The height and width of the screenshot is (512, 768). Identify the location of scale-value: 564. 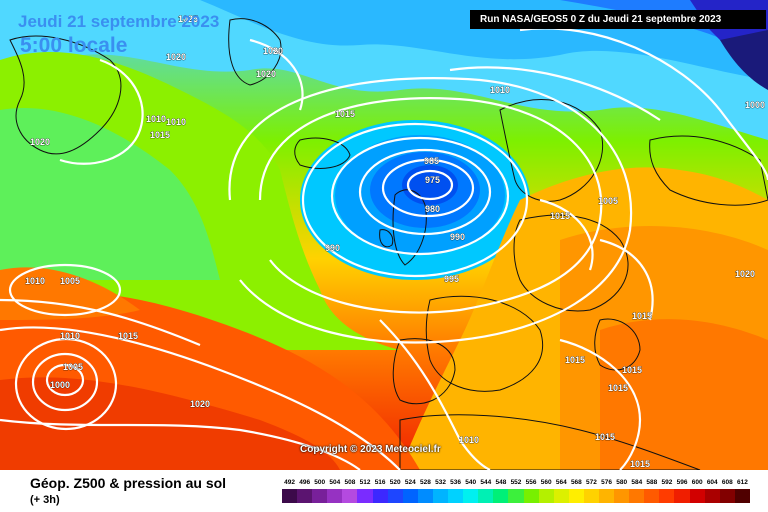
(561, 482).